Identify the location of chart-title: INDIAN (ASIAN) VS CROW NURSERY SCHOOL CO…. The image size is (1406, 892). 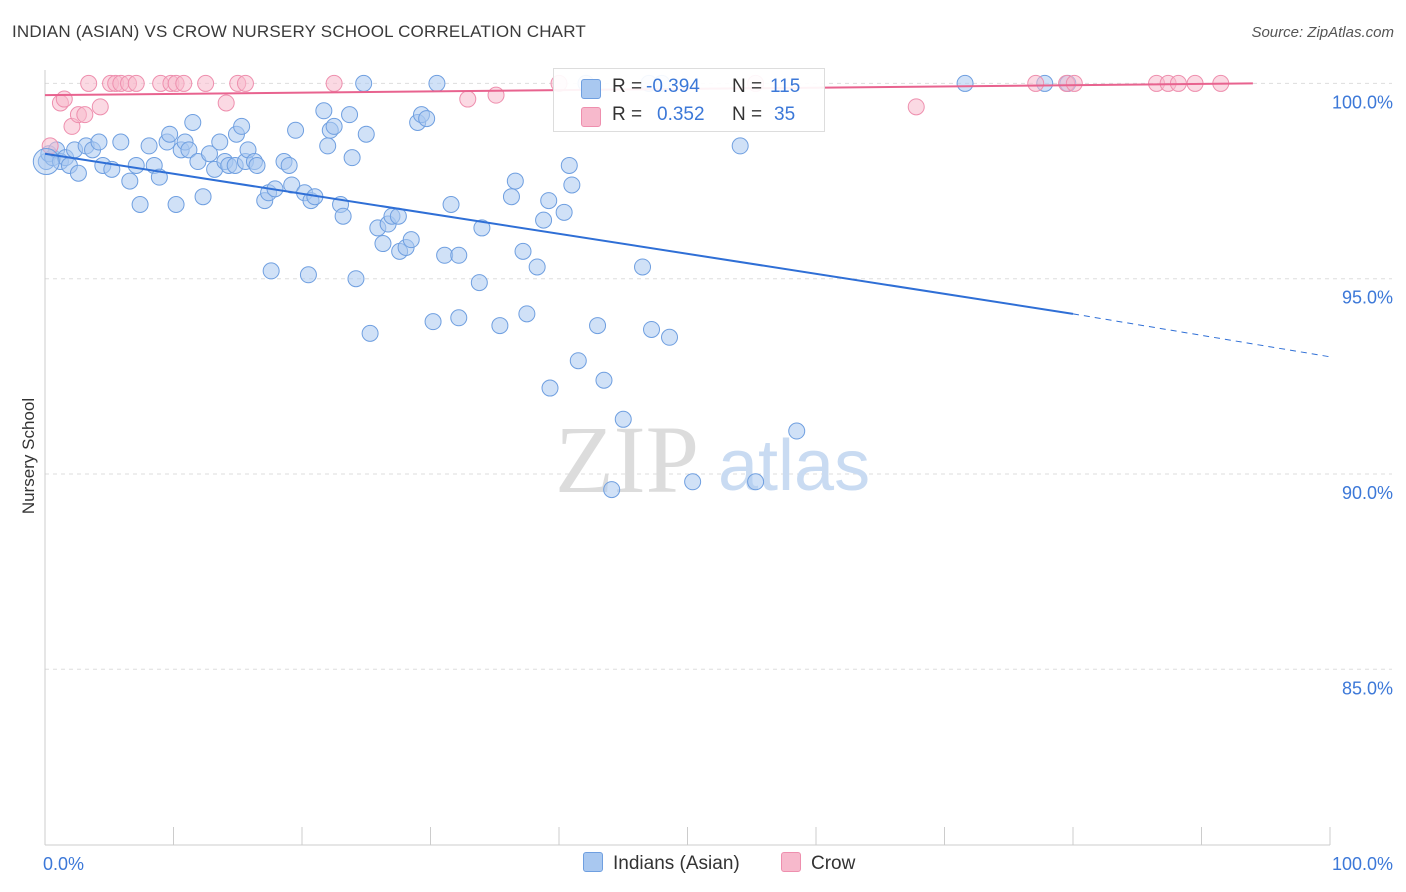
(299, 31).